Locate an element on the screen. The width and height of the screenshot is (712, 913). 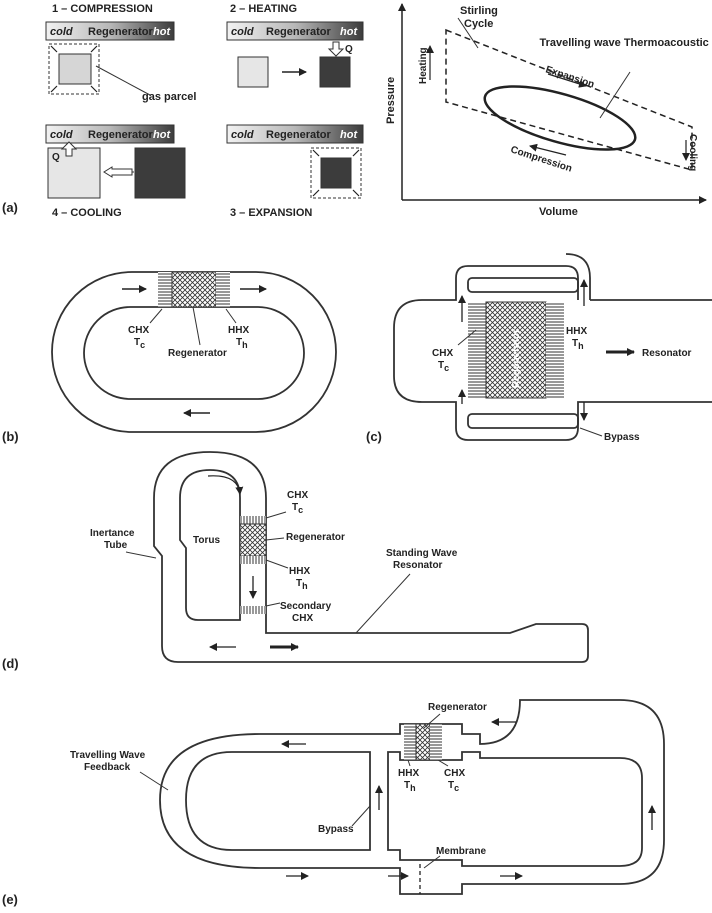
gas-parcel-label: gas parcel is located at coordinates (169, 97).